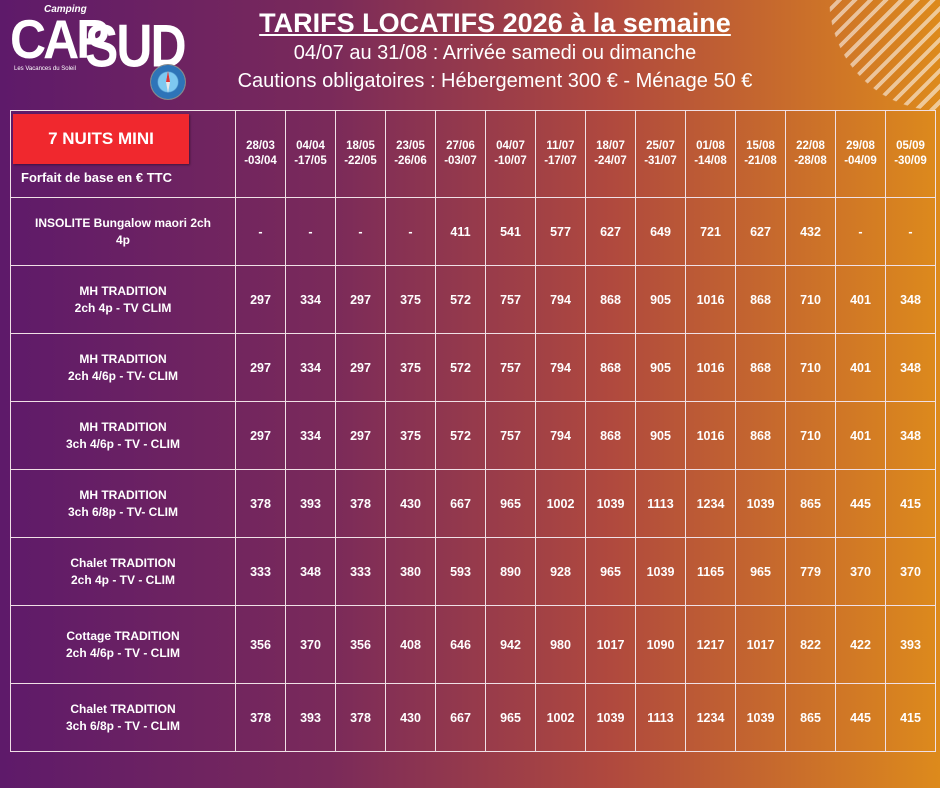 The height and width of the screenshot is (788, 940). What do you see at coordinates (510, 161) in the screenshot?
I see `period-date: -10/07` at bounding box center [510, 161].